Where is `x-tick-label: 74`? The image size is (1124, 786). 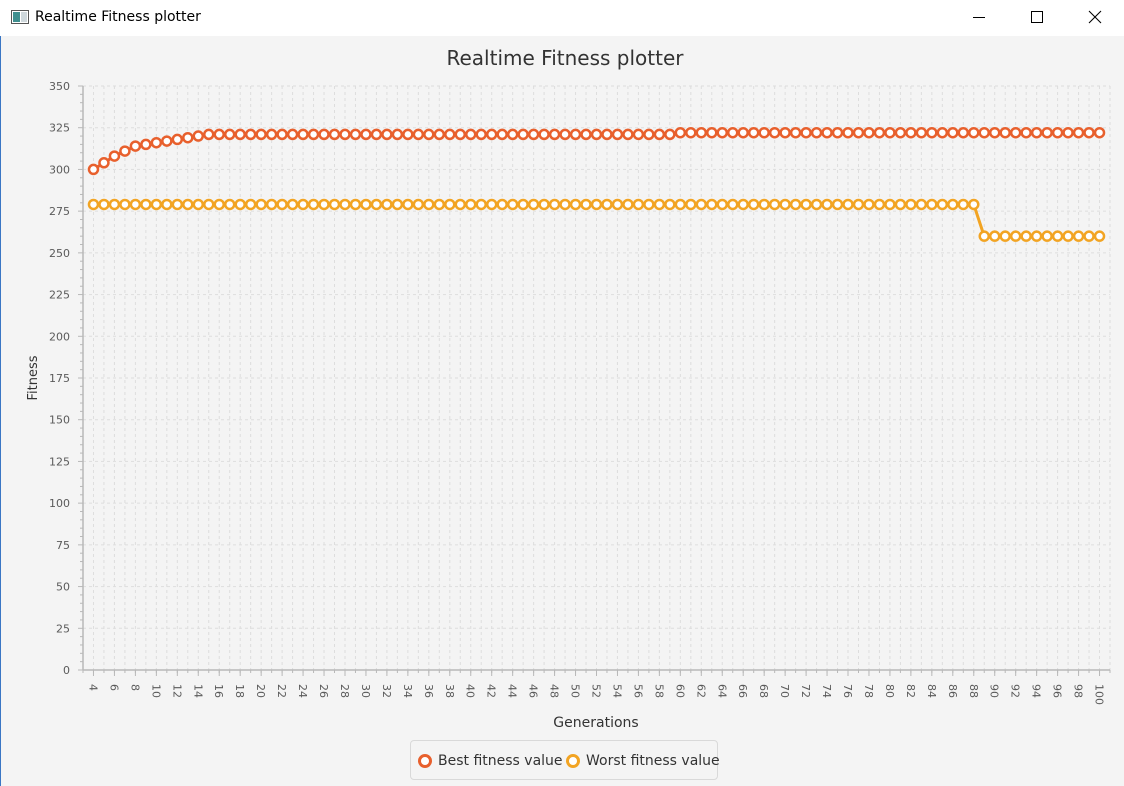
x-tick-label: 74 is located at coordinates (826, 691).